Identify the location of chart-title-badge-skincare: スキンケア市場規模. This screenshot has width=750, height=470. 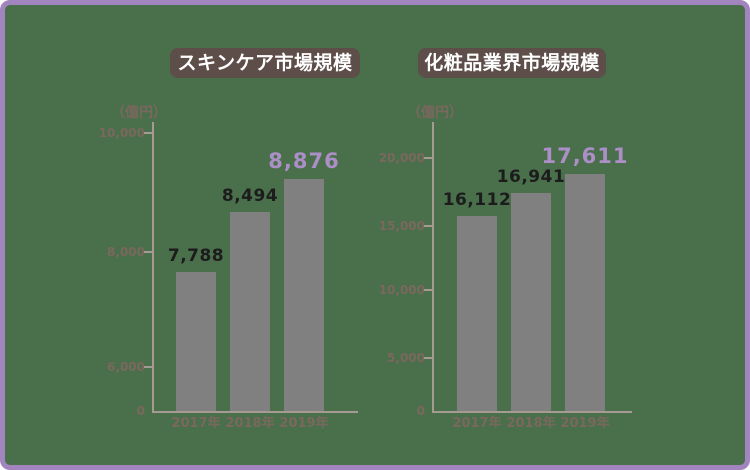
(265, 63).